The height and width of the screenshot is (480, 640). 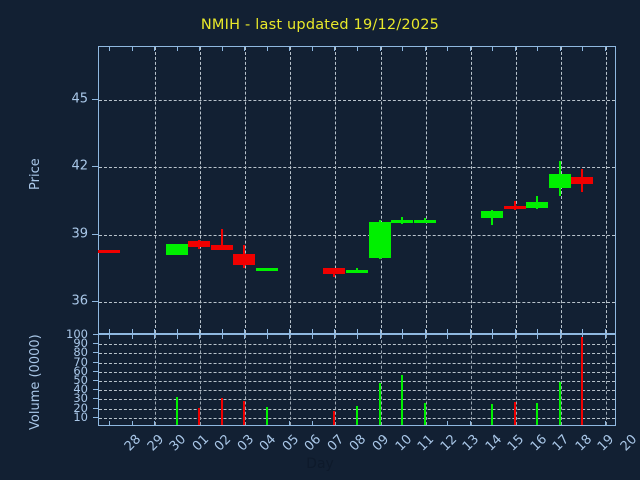 What do you see at coordinates (80, 398) in the screenshot?
I see `volume-tick-label-30: 30` at bounding box center [80, 398].